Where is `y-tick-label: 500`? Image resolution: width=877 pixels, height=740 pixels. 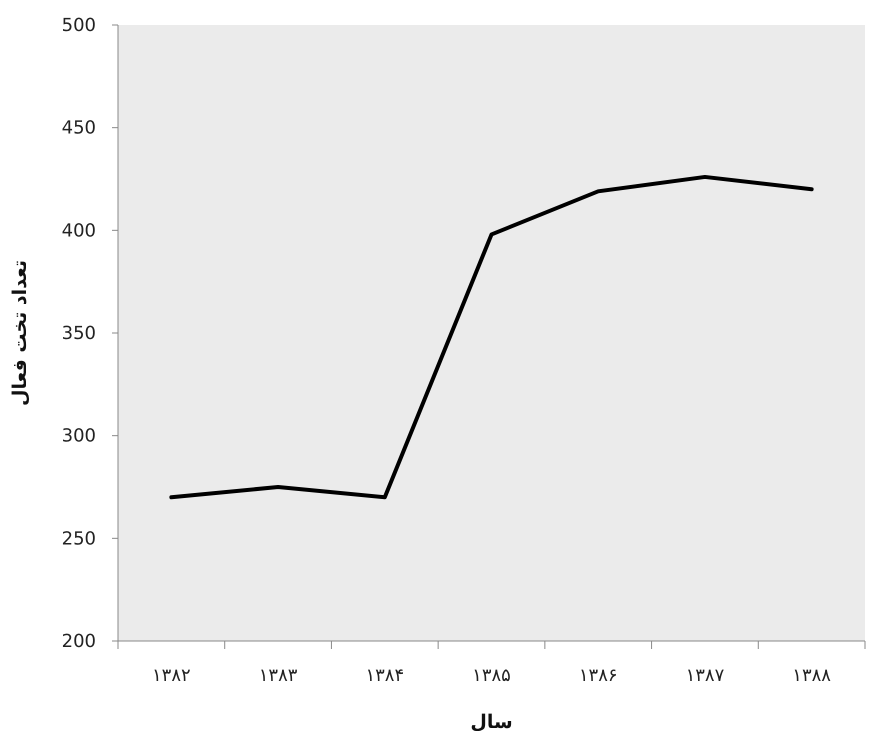 y-tick-label: 500 is located at coordinates (79, 25).